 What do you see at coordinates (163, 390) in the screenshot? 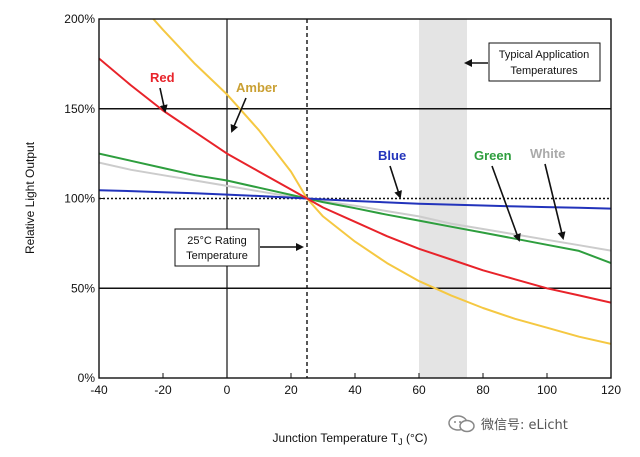
I see `x-tick-label: -20` at bounding box center [163, 390].